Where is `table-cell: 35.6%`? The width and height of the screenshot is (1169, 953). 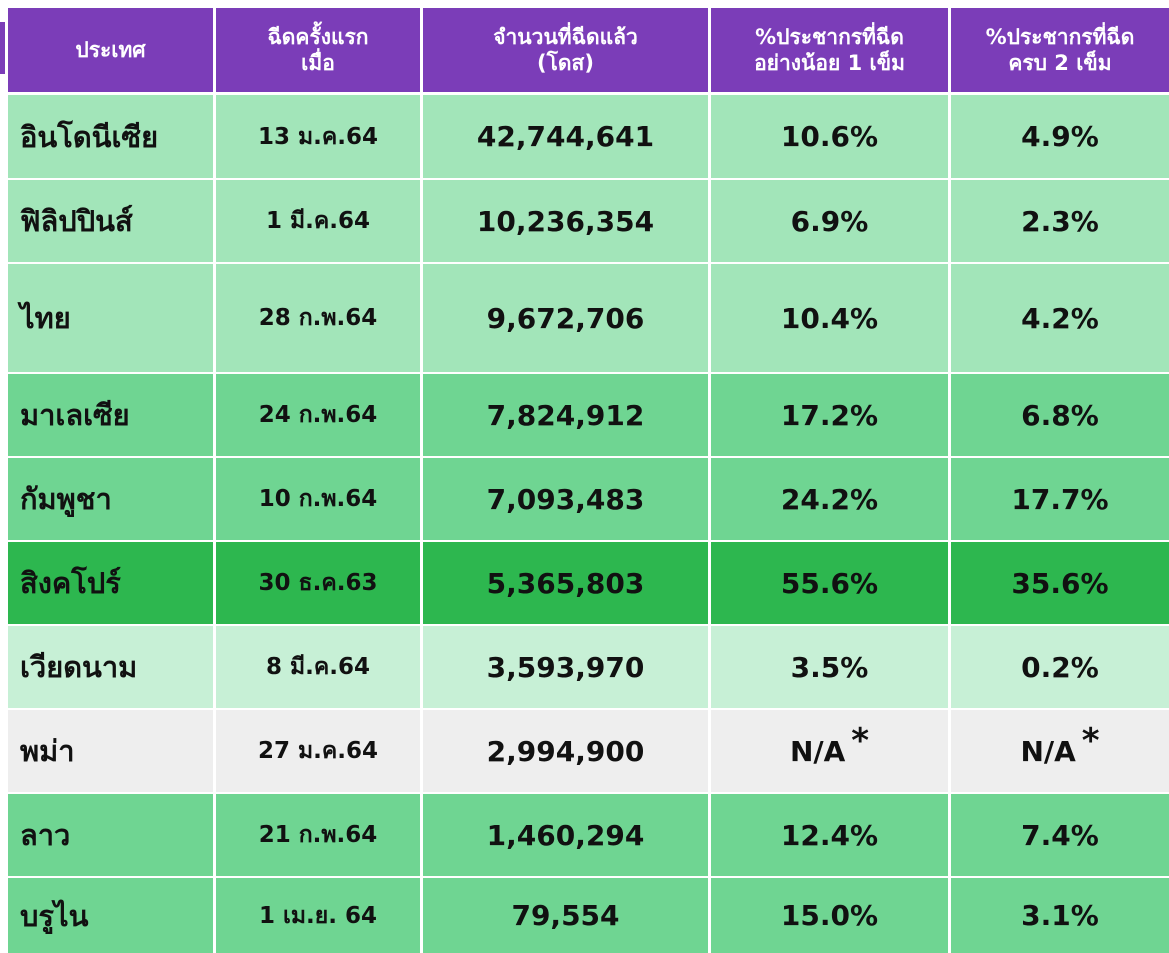 table-cell: 35.6% is located at coordinates (1060, 583).